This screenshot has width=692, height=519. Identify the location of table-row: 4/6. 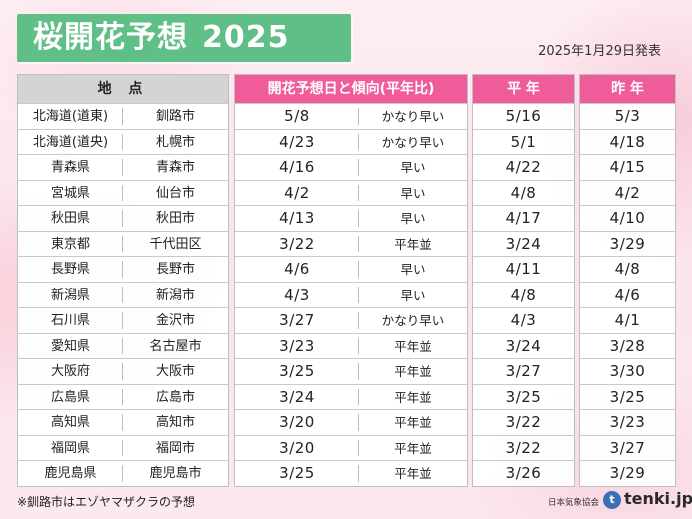
(627, 294).